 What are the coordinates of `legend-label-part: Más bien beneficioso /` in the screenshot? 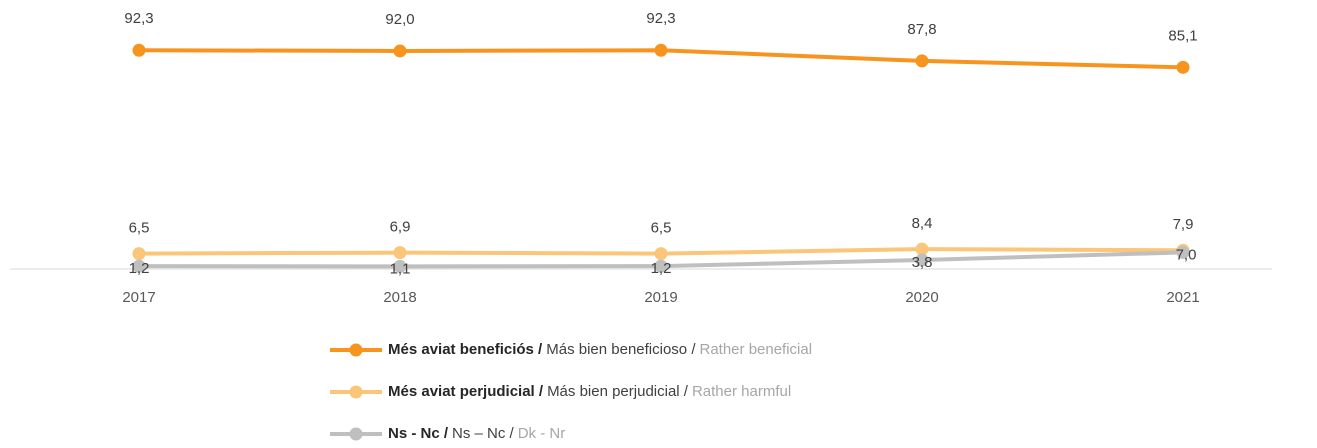 It's located at (621, 349).